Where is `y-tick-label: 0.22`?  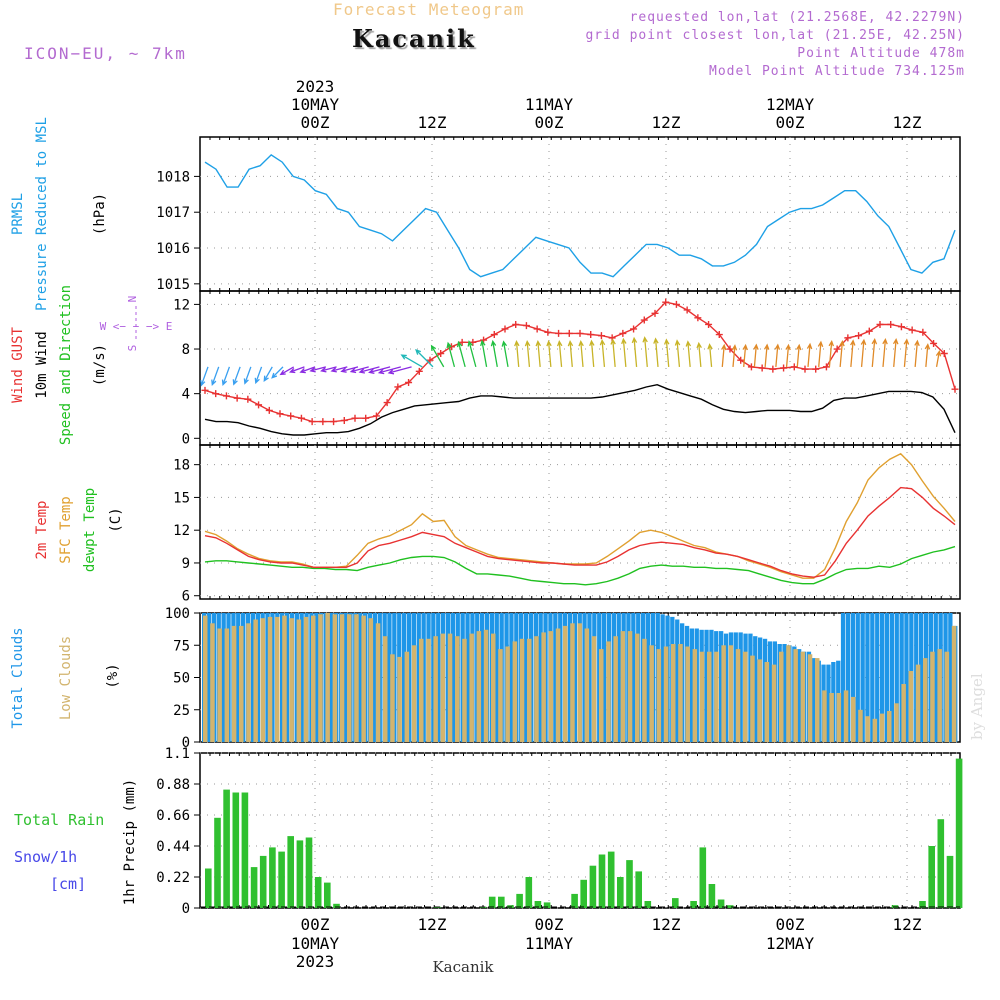
y-tick-label: 0.22 is located at coordinates (173, 878).